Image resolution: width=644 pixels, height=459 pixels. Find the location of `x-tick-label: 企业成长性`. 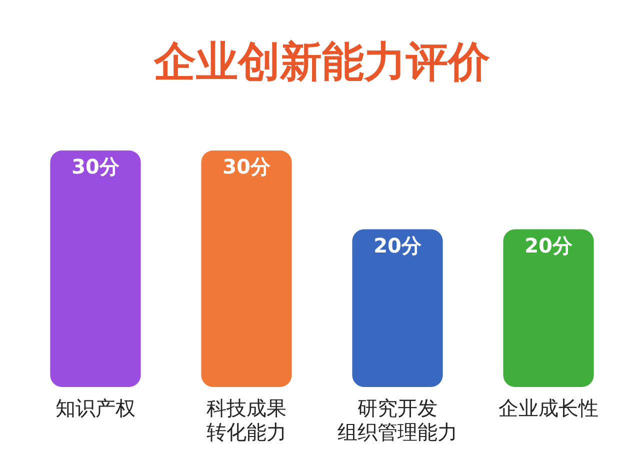

x-tick-label: 企业成长性 is located at coordinates (548, 408).